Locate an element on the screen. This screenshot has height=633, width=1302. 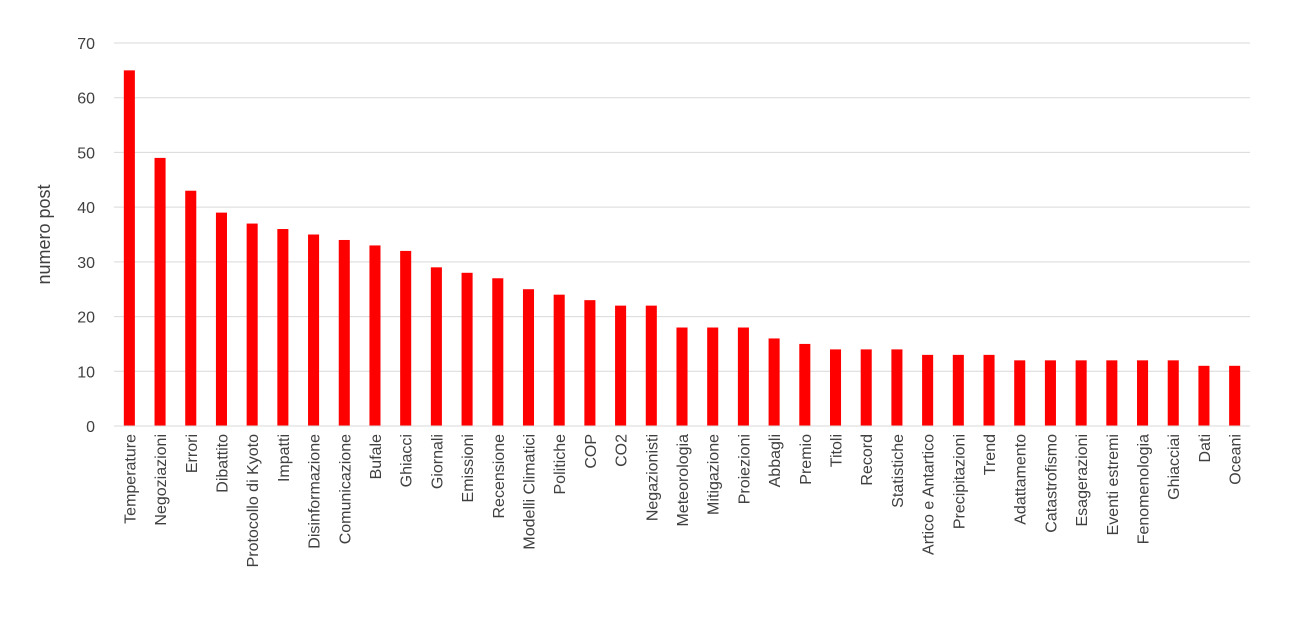
bar-abbagli is located at coordinates (774, 382).